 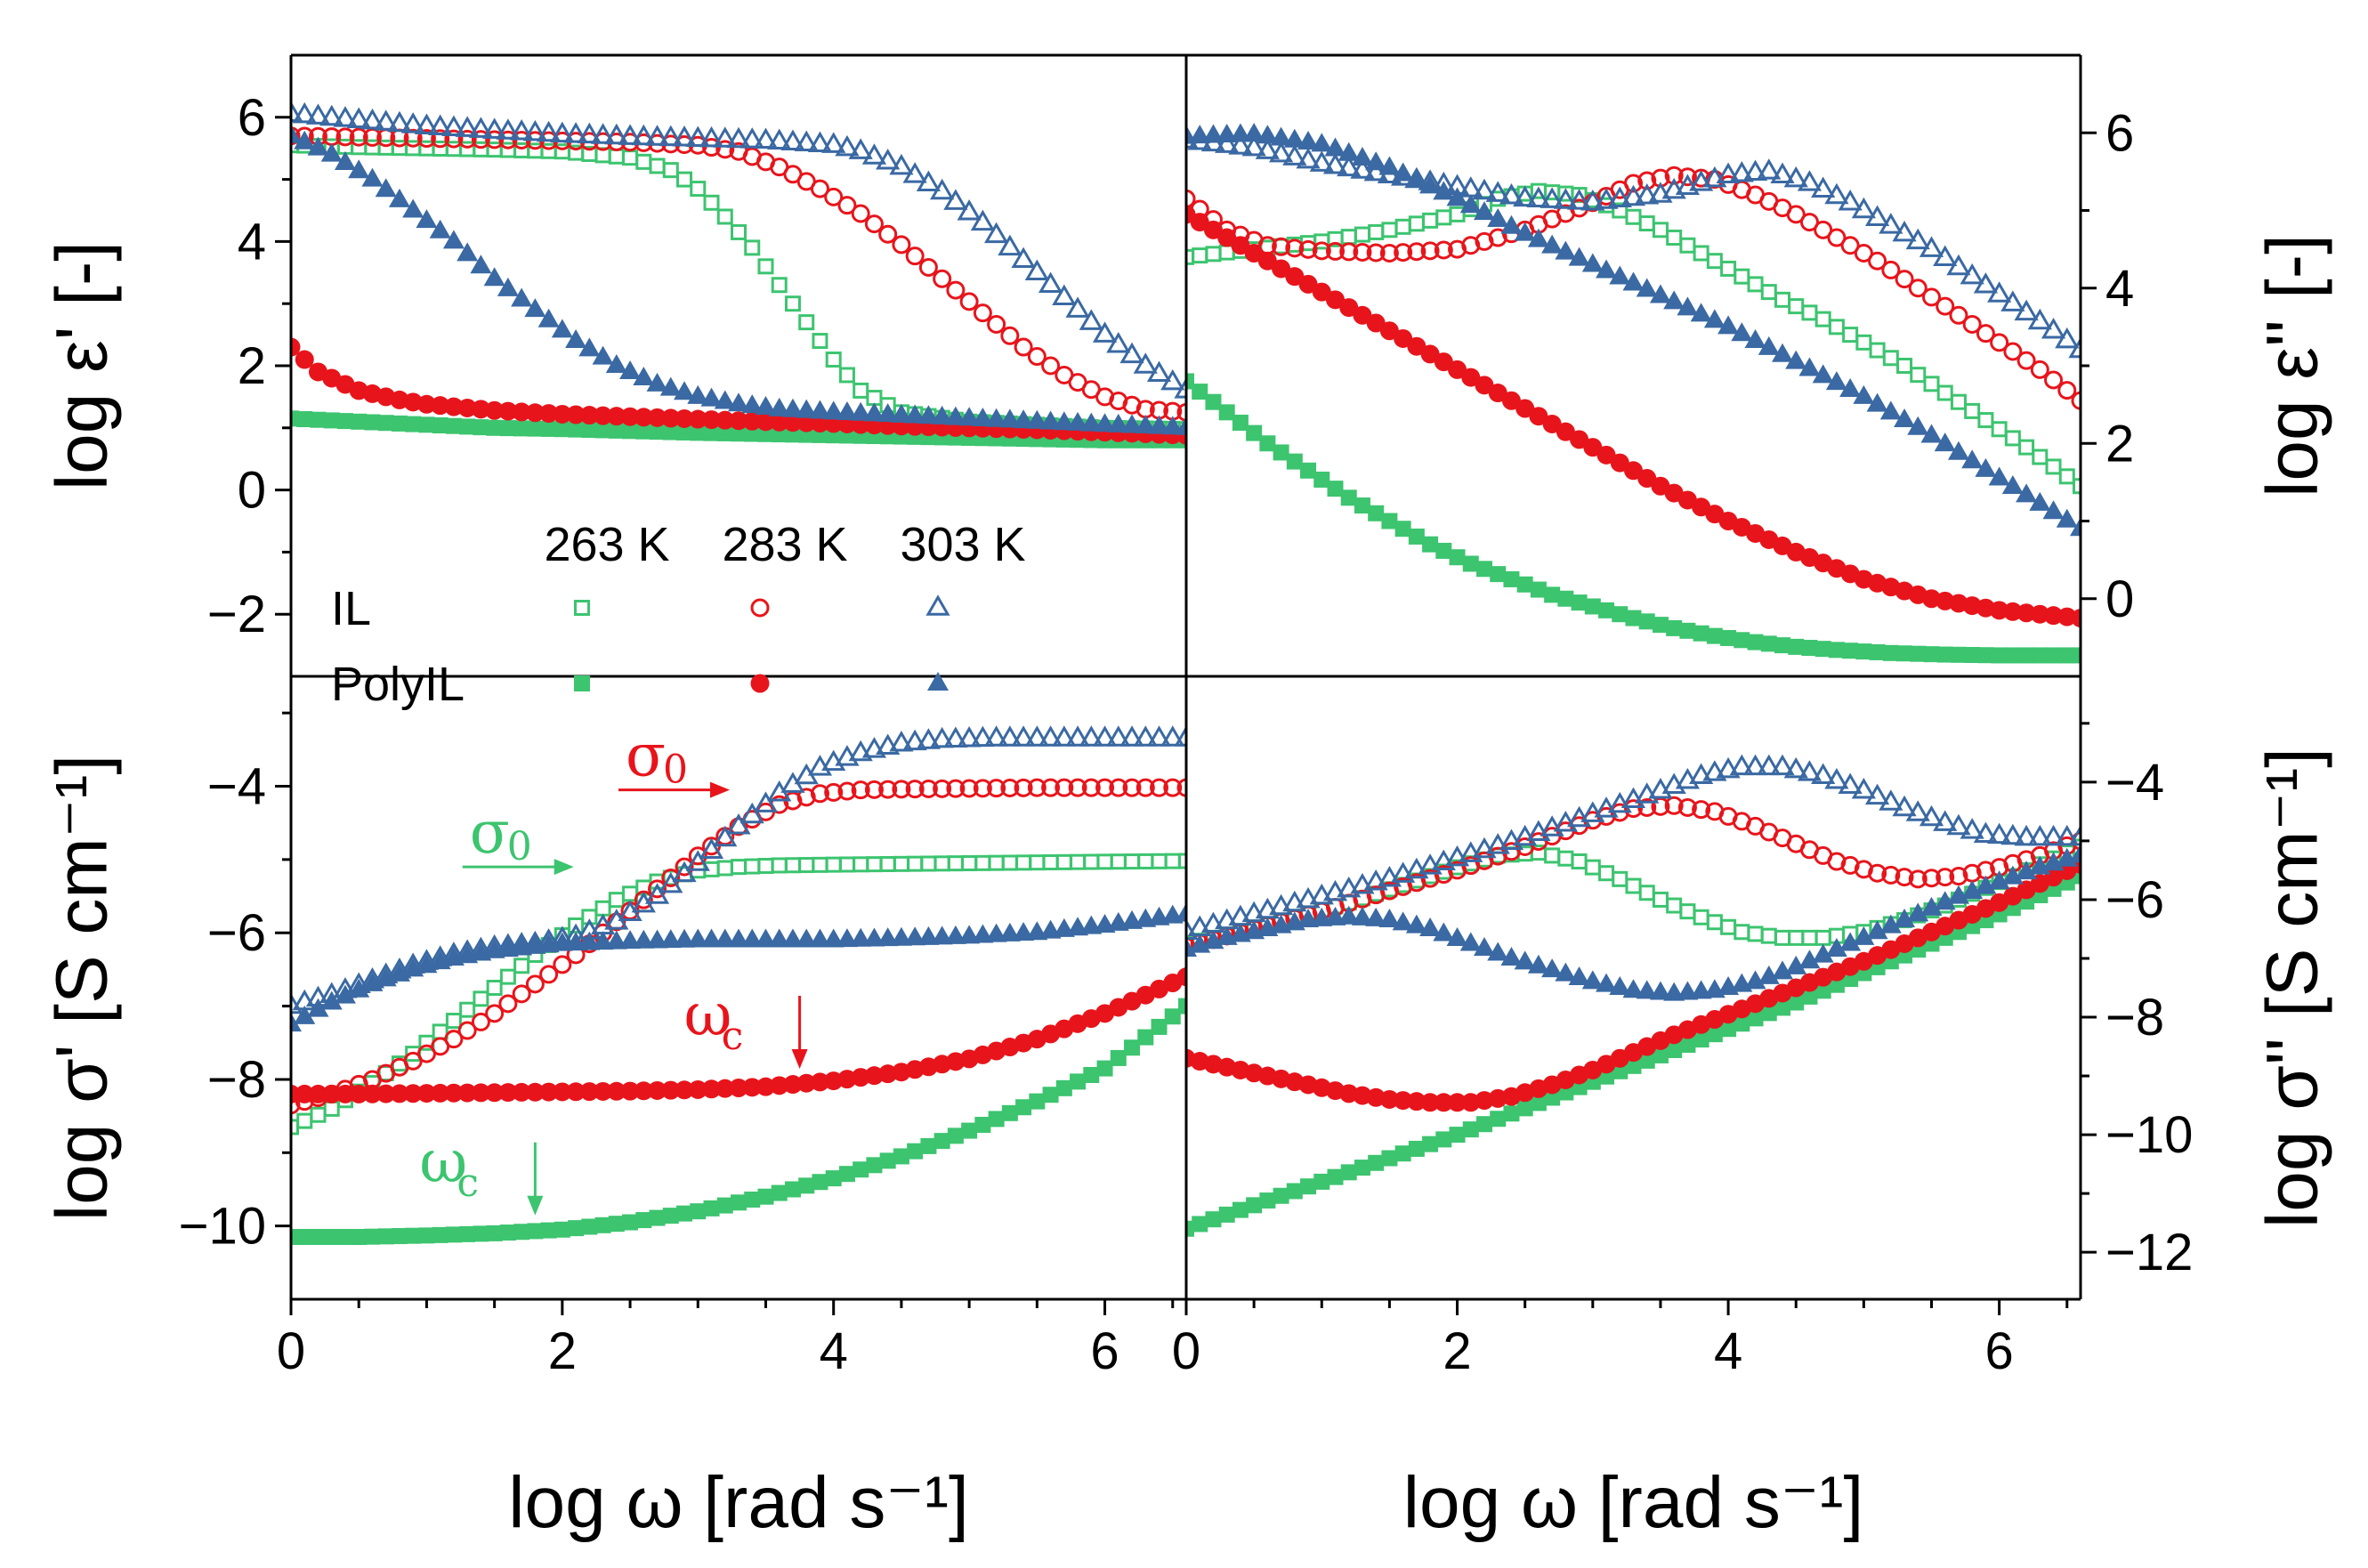 I want to click on eps_real-ticks, so click(x=283, y=366).